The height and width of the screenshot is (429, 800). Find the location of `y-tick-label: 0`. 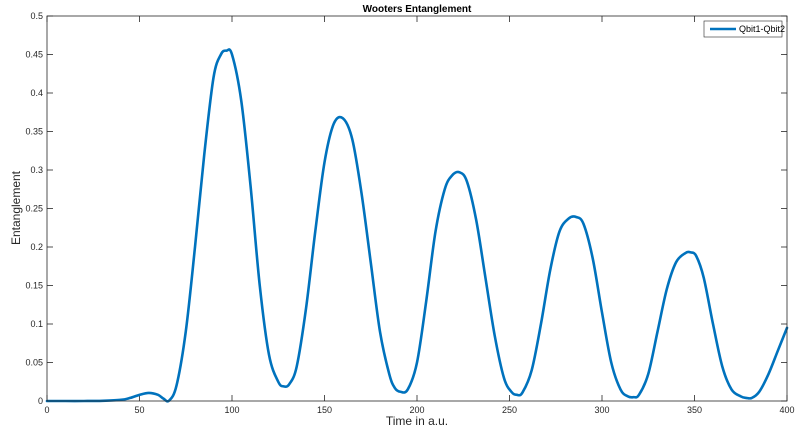

y-tick-label: 0 is located at coordinates (40, 401).